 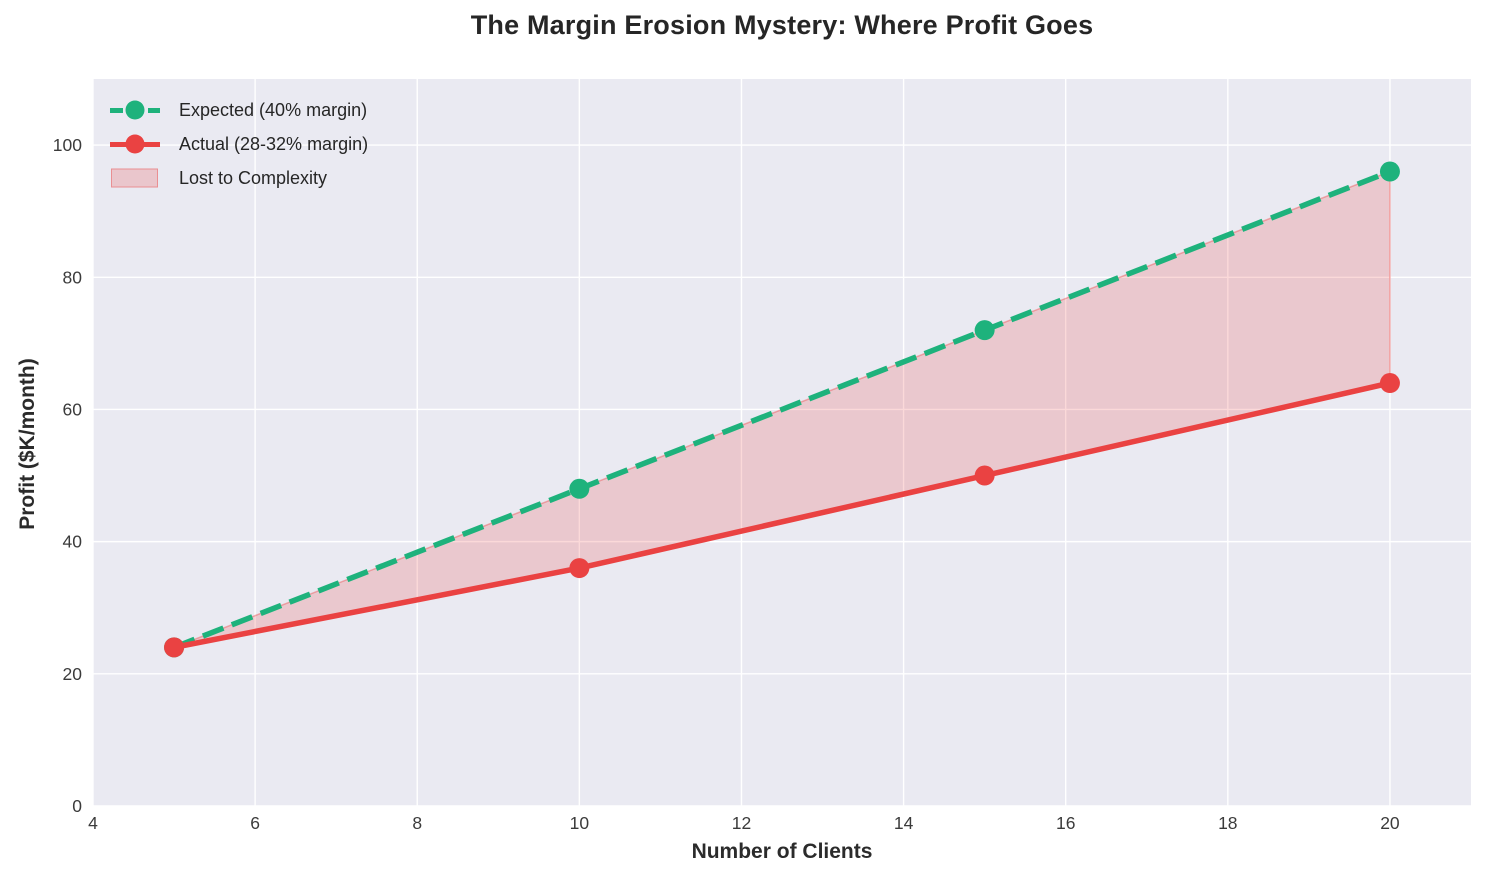 What do you see at coordinates (73, 542) in the screenshot?
I see `y-tick-label: 40` at bounding box center [73, 542].